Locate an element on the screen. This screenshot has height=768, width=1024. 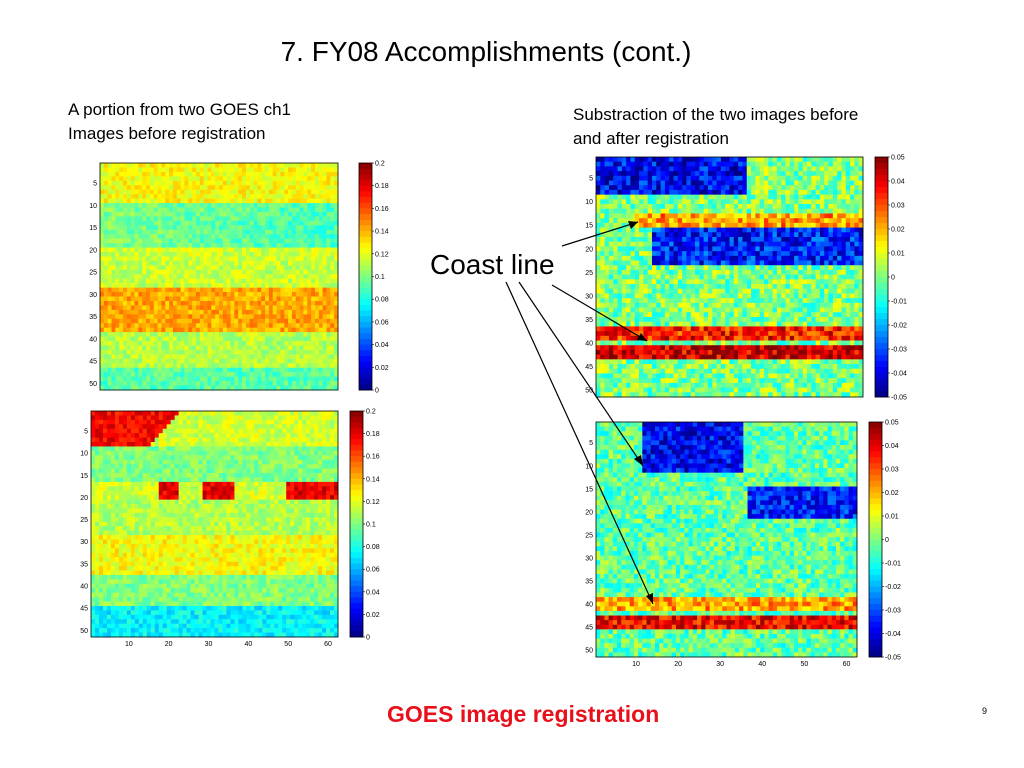
colorbar-segment is located at coordinates (365, 268).